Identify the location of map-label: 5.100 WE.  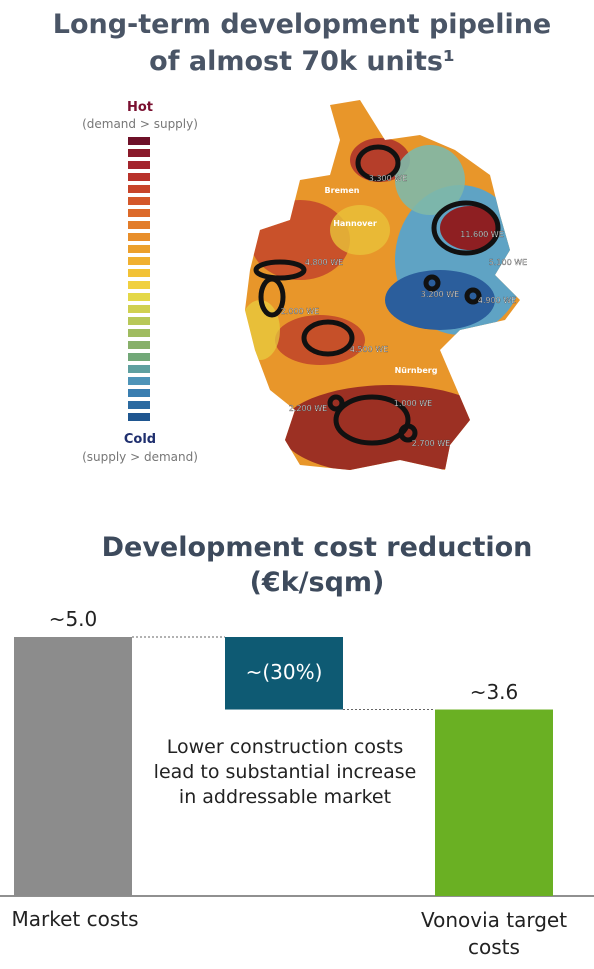
(508, 262).